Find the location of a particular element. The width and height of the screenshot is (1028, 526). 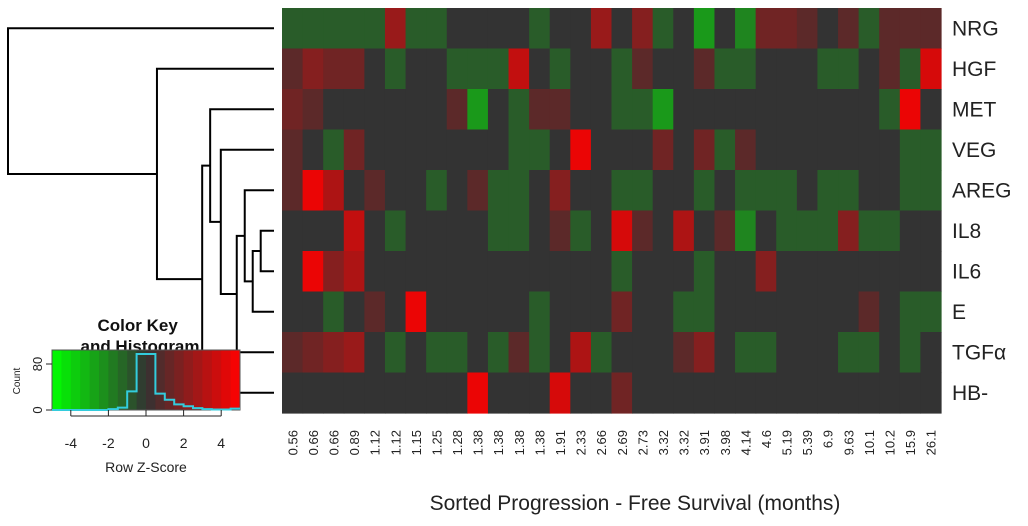

color-key-gradient is located at coordinates (146, 380).